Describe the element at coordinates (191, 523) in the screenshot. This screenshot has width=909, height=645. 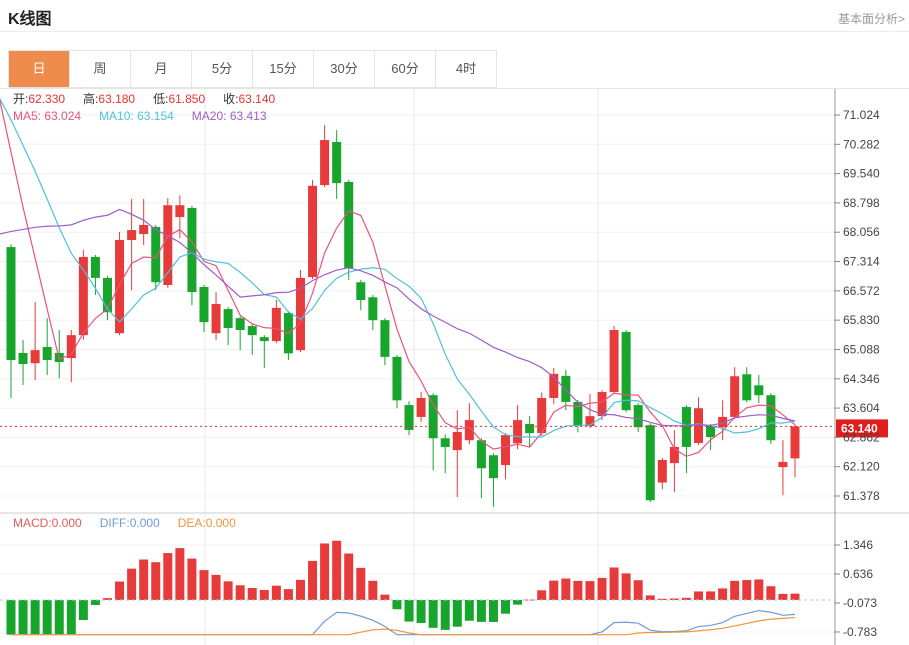
I see `dea-label: DEA:` at that location.